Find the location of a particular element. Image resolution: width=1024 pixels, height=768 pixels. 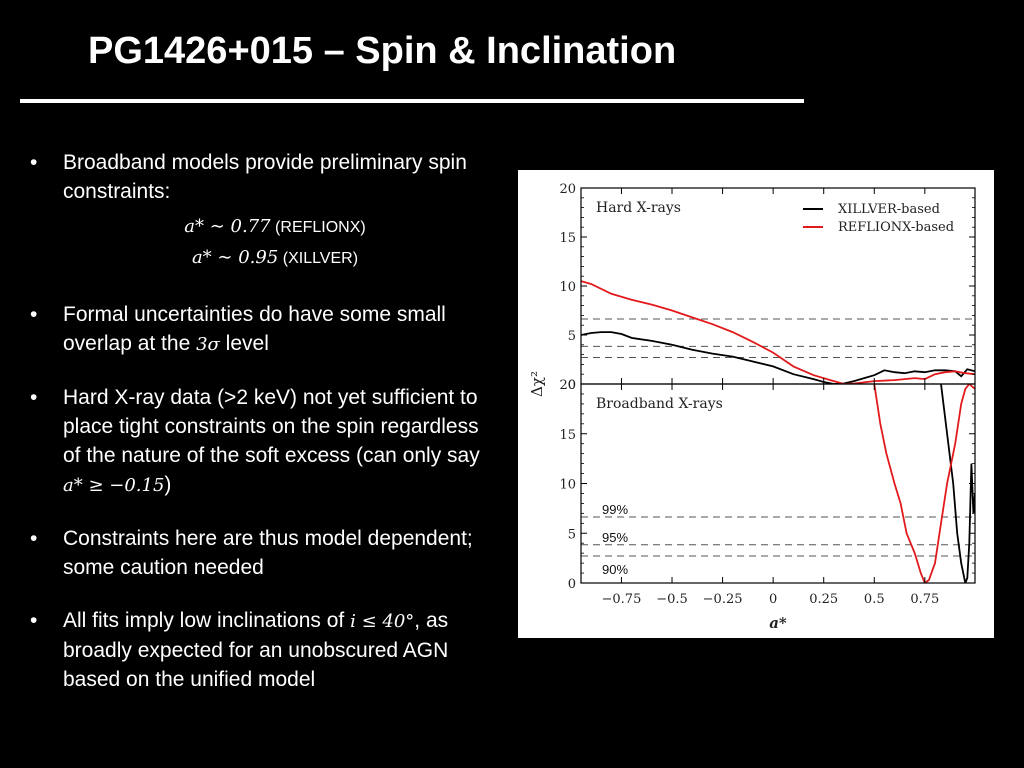

equation-label: (REFLIONX) is located at coordinates (318, 227).